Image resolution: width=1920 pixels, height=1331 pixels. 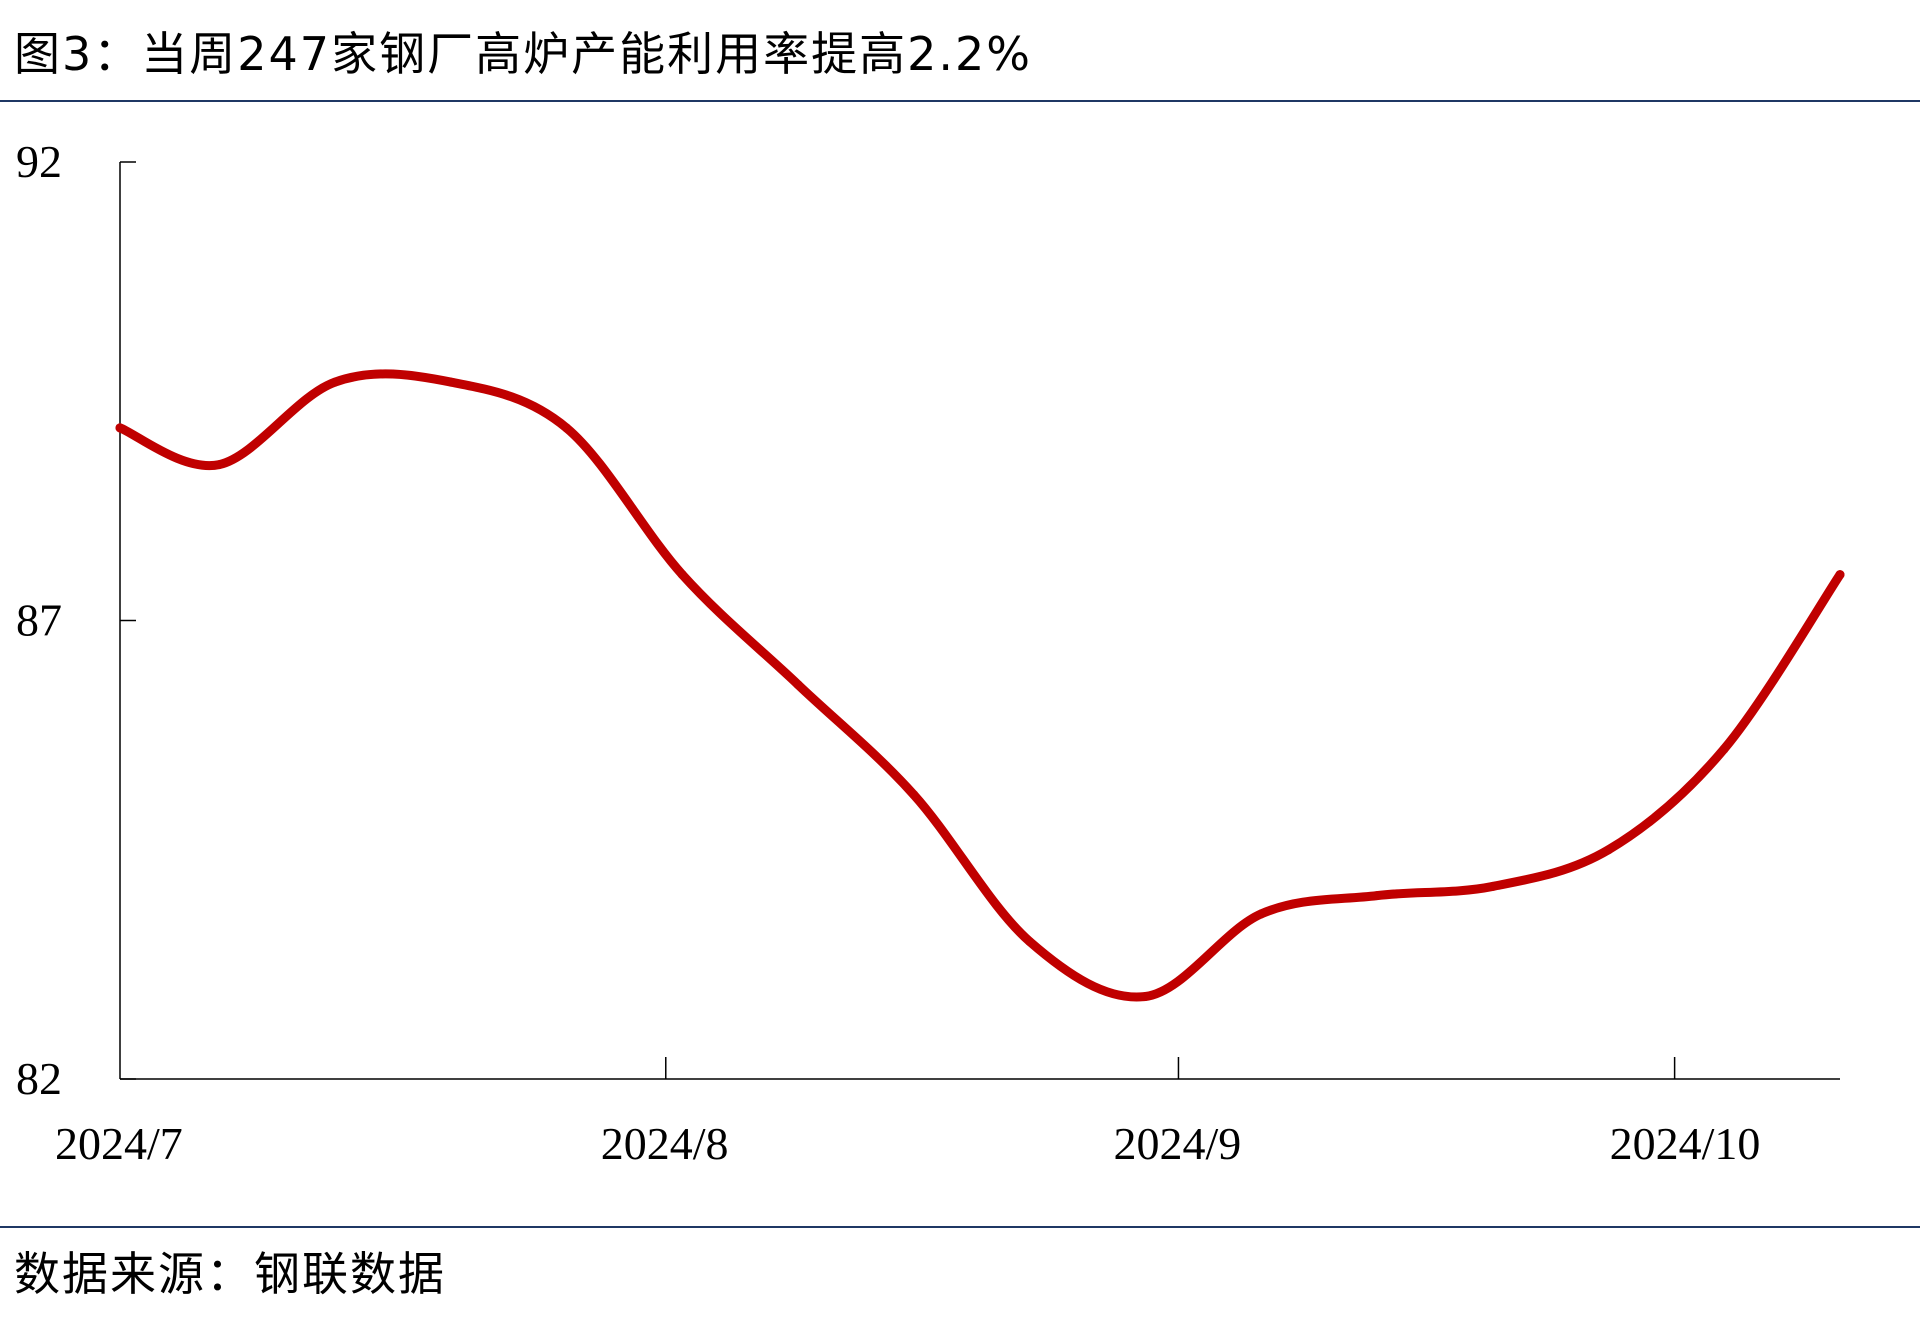 I want to click on x-tick-label: 2024/9, so click(x=1177, y=1143).